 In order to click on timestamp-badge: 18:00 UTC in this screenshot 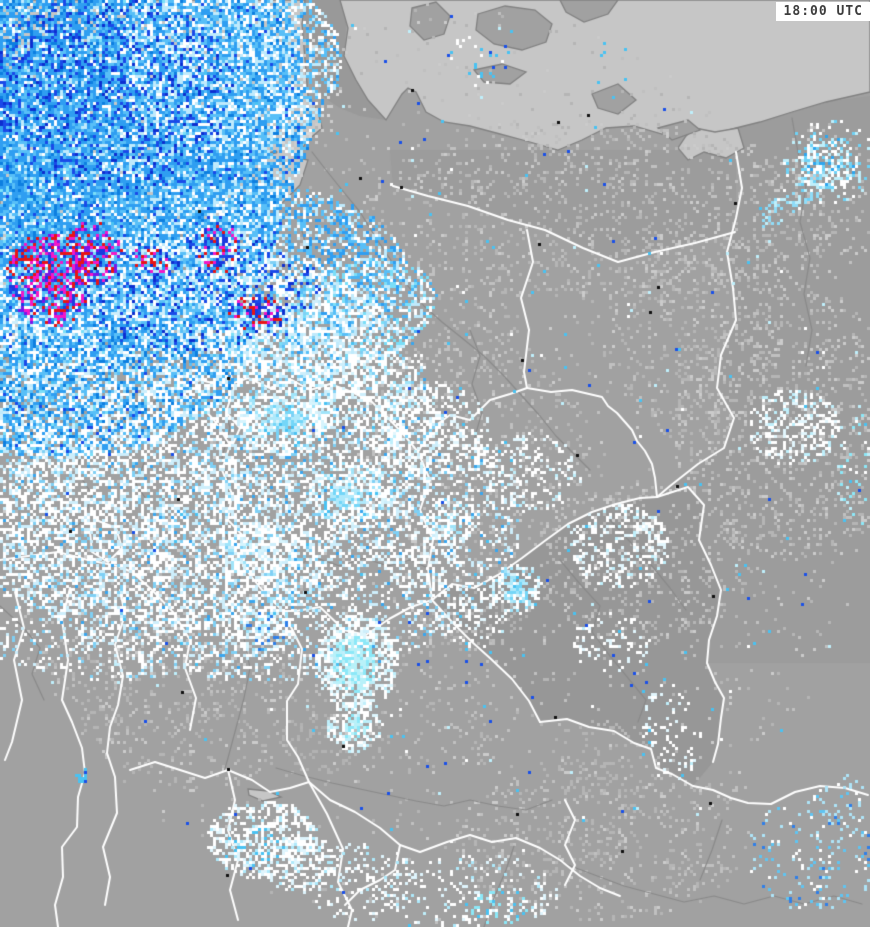, I will do `click(822, 11)`.